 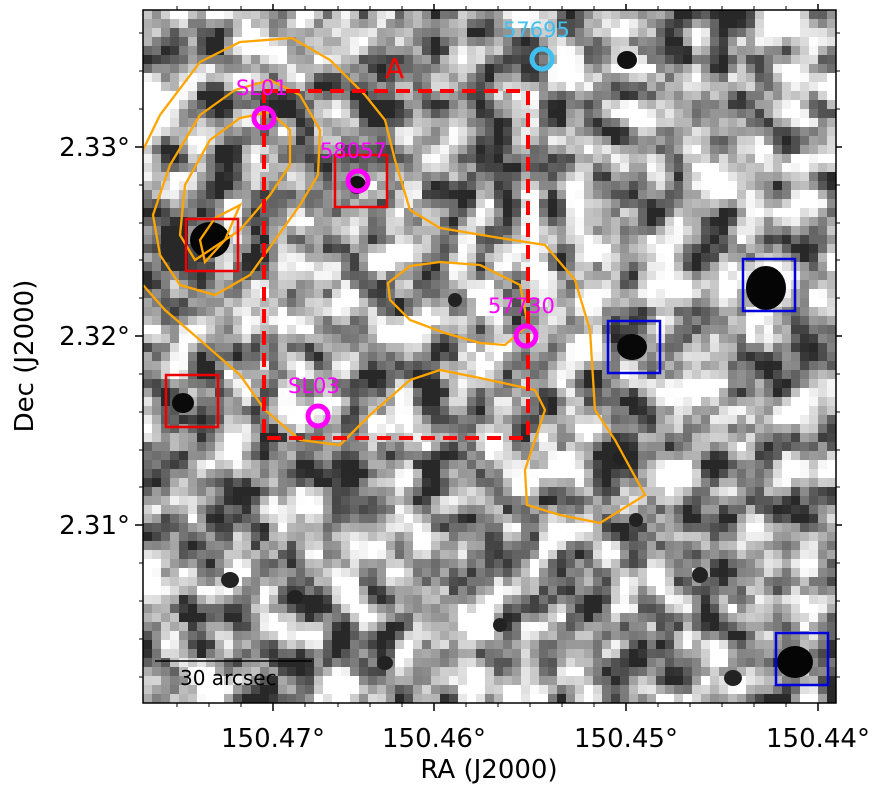 What do you see at coordinates (536, 30) in the screenshot?
I see `source-label-57695: 57695` at bounding box center [536, 30].